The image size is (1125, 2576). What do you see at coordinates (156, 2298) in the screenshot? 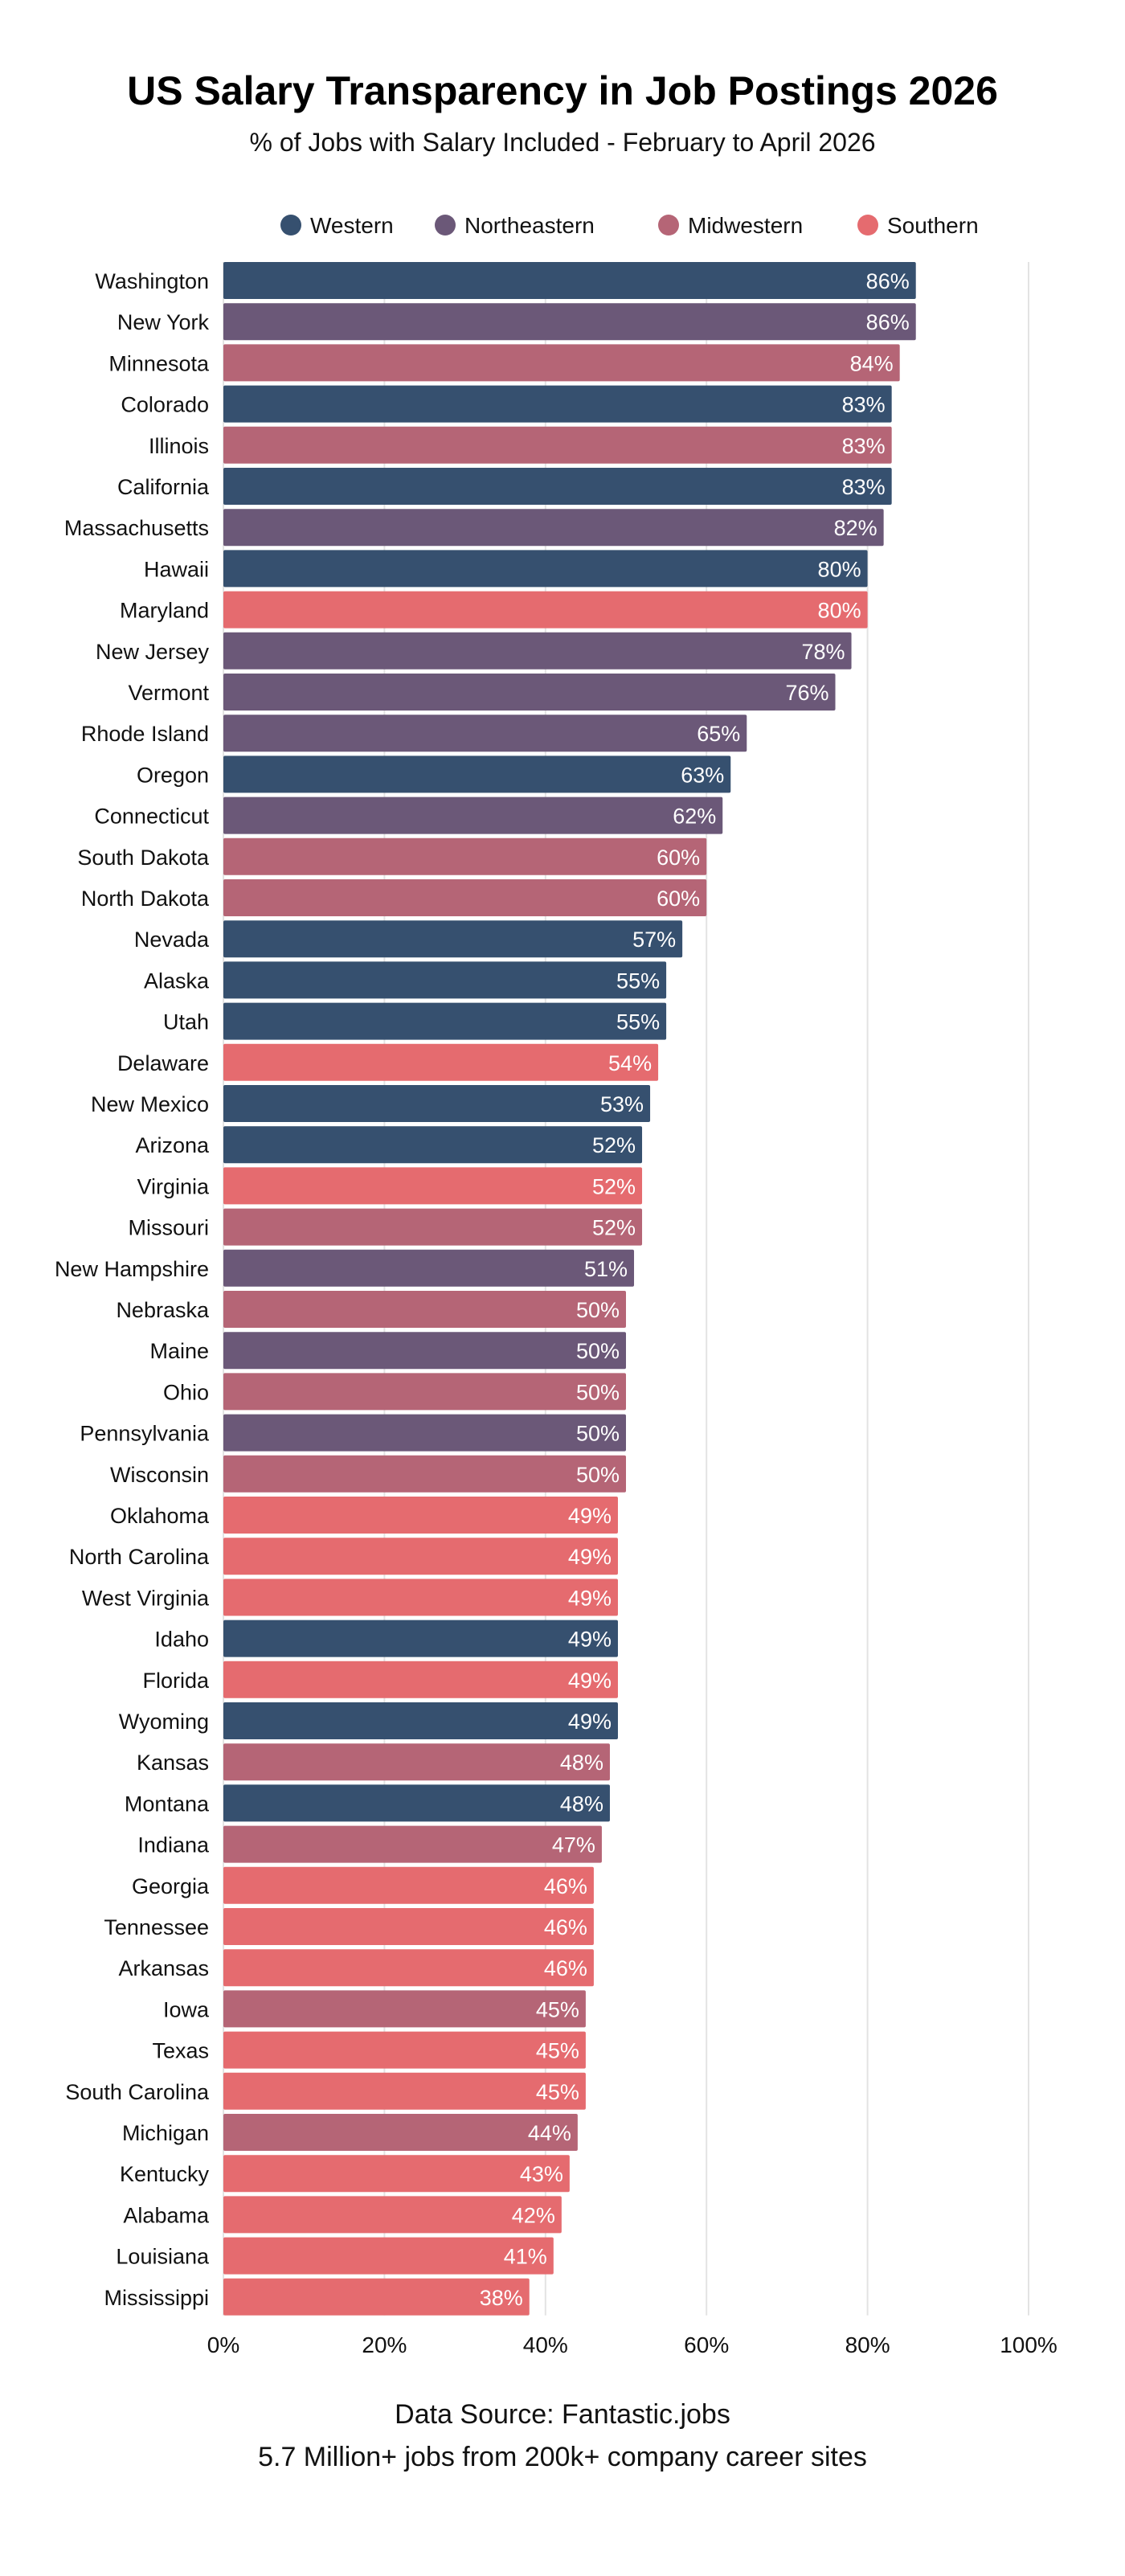
I see `bar-category-label: Mississippi` at bounding box center [156, 2298].